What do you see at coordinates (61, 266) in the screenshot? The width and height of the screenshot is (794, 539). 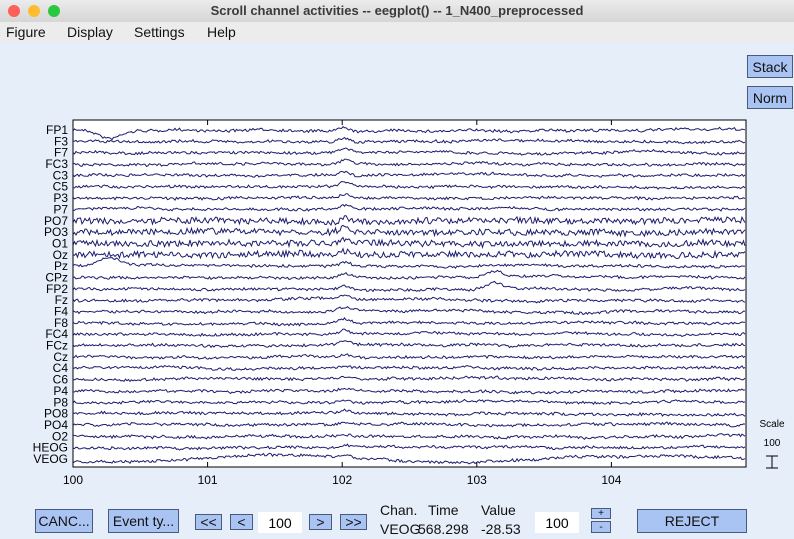 I see `channel-label: Pz` at bounding box center [61, 266].